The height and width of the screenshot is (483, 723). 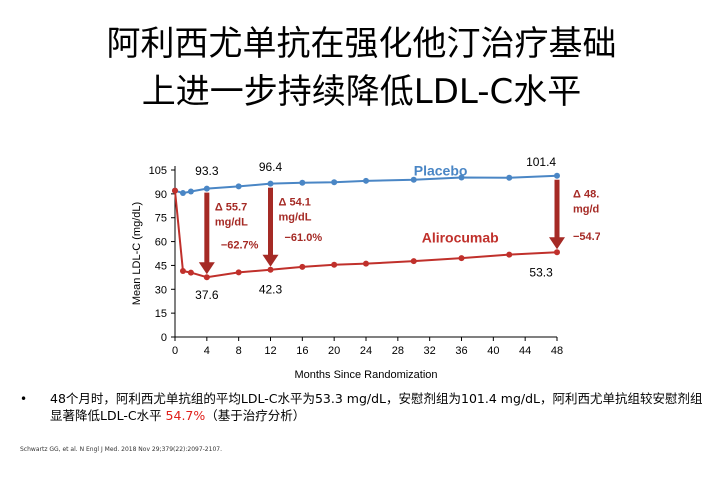 What do you see at coordinates (161, 195) in the screenshot?
I see `y-tick-label: 90` at bounding box center [161, 195].